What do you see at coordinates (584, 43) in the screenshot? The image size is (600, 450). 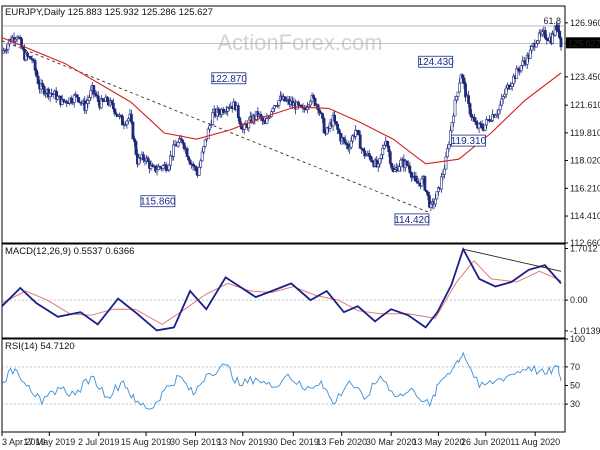 I see `last-price-tag: 125.627` at bounding box center [584, 43].